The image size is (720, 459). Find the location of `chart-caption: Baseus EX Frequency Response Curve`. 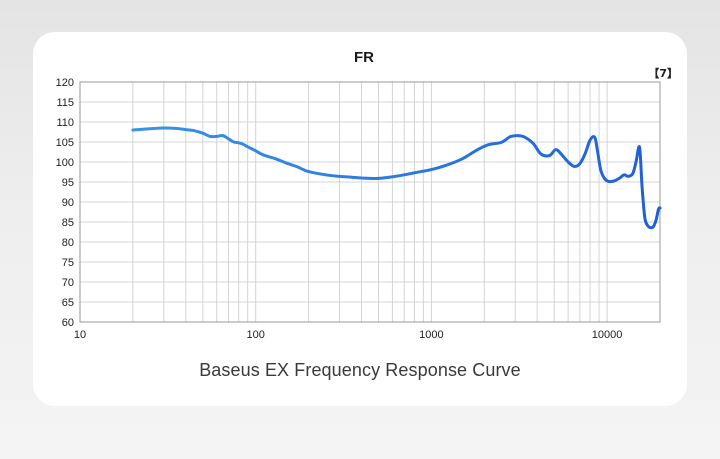

chart-caption: Baseus EX Frequency Response Curve is located at coordinates (360, 370).